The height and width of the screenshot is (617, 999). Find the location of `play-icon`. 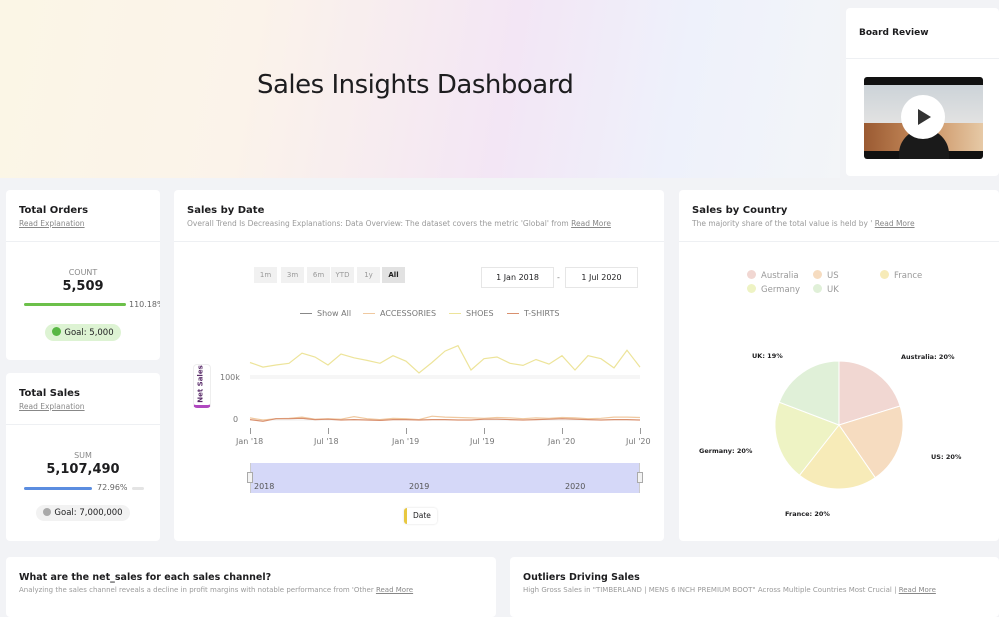

play-icon is located at coordinates (923, 117).